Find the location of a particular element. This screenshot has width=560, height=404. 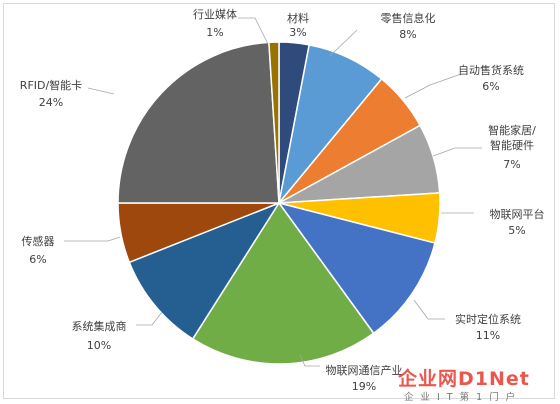

slice-category-label: 传感器 is located at coordinates (38, 241).